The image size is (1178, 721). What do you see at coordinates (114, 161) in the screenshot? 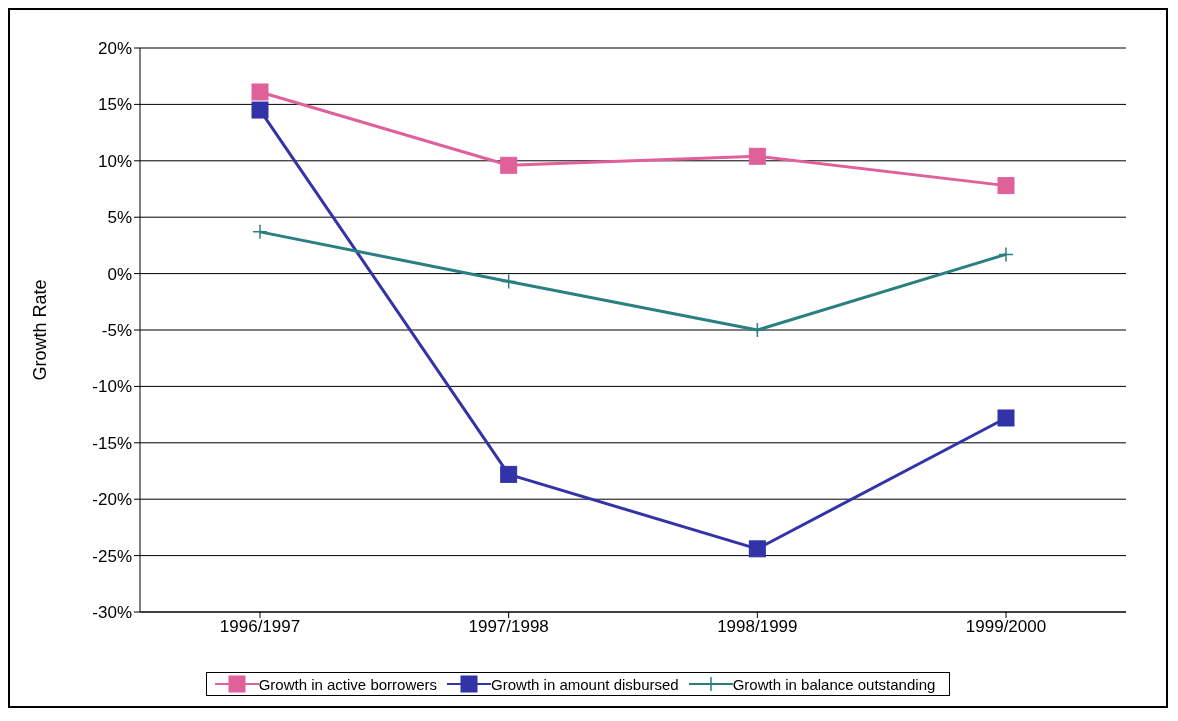
I see `y-tick-label: 10%` at bounding box center [114, 161].